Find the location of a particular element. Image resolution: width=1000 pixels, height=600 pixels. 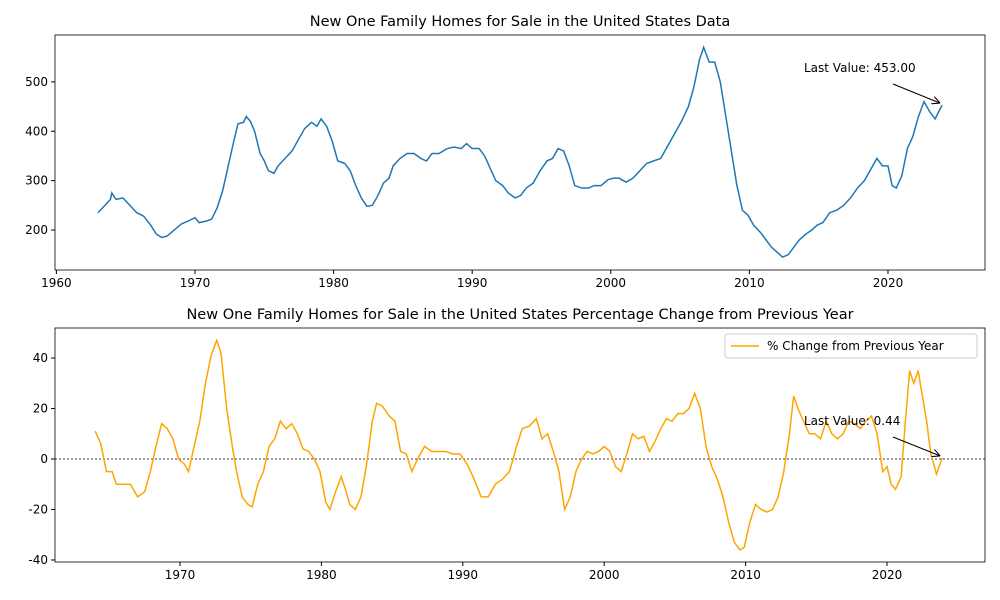

y-tick-label: 400 is located at coordinates (36, 131).